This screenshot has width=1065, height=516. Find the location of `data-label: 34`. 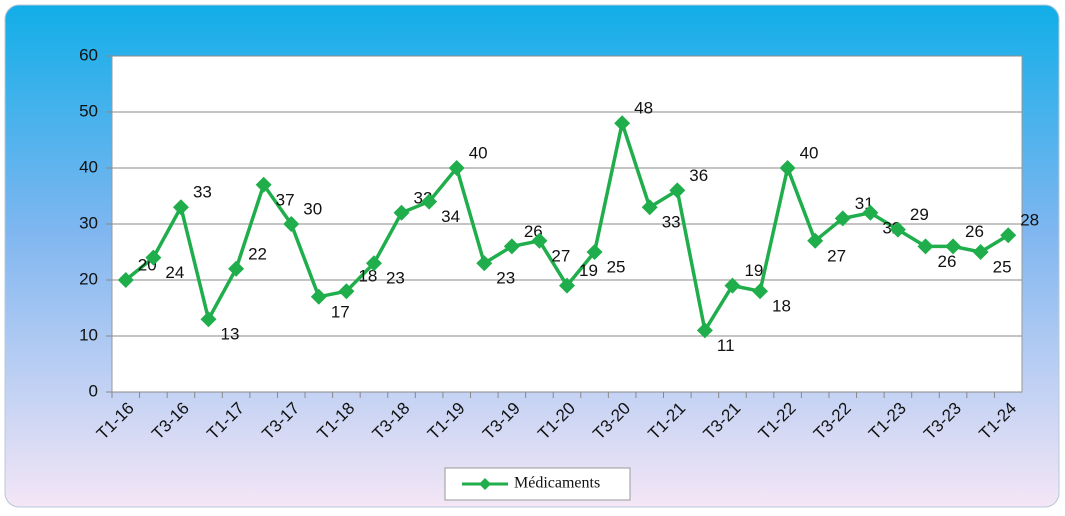

data-label: 34 is located at coordinates (450, 216).